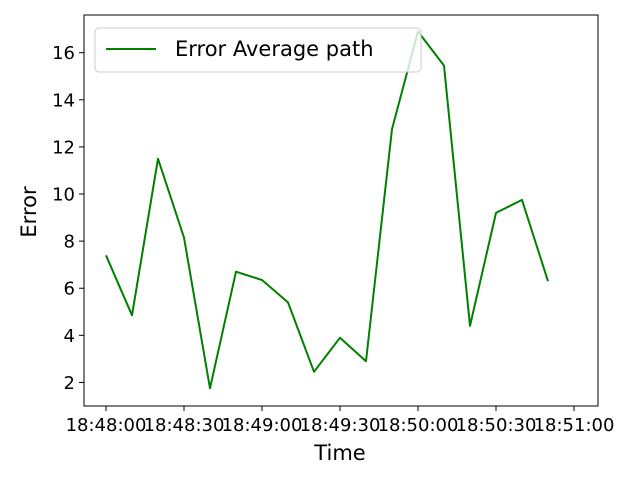 The height and width of the screenshot is (480, 640). I want to click on x-tick-label: 18:50:00, so click(418, 425).